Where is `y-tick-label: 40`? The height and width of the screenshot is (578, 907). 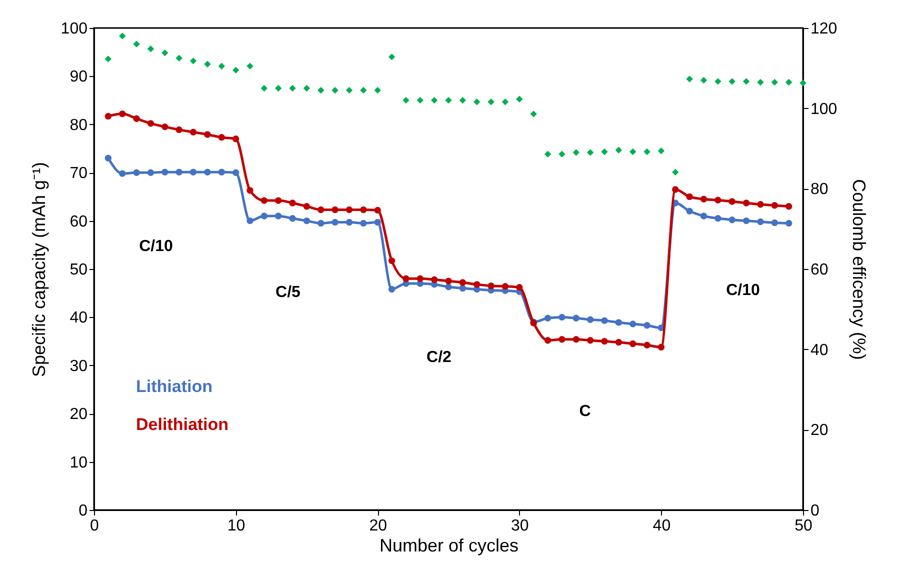
y-tick-label: 40 is located at coordinates (79, 318).